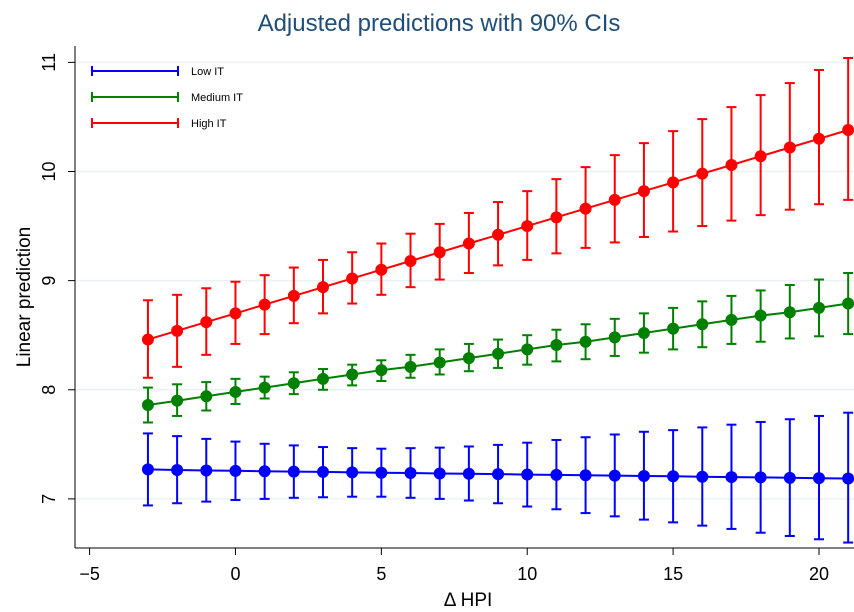 The width and height of the screenshot is (854, 612). What do you see at coordinates (673, 574) in the screenshot?
I see `x-tick-label-15: 15` at bounding box center [673, 574].